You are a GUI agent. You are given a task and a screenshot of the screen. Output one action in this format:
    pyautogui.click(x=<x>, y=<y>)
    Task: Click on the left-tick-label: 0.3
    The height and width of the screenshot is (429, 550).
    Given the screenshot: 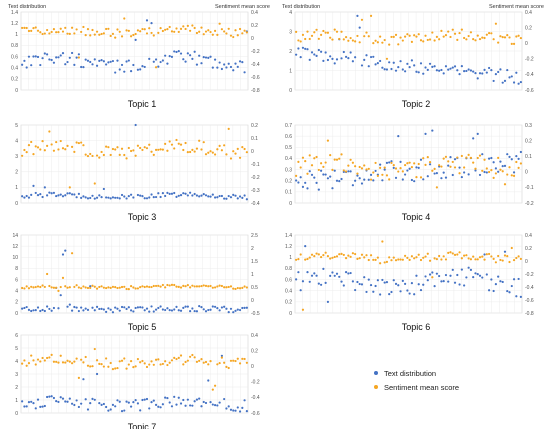 What is the action you would take?
    pyautogui.click(x=288, y=170)
    